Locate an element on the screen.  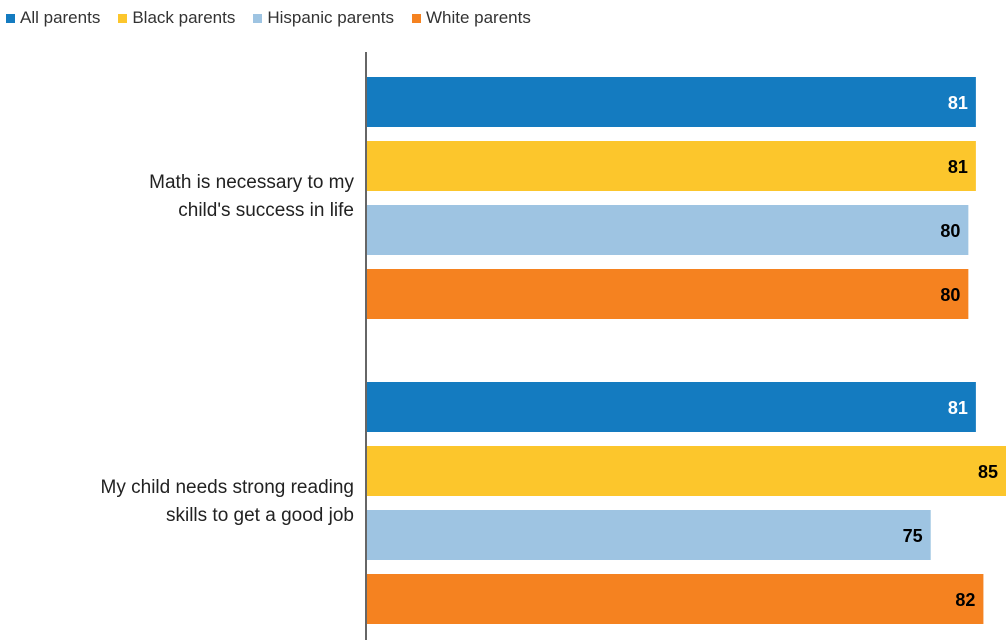
data-label: 75 is located at coordinates (913, 536).